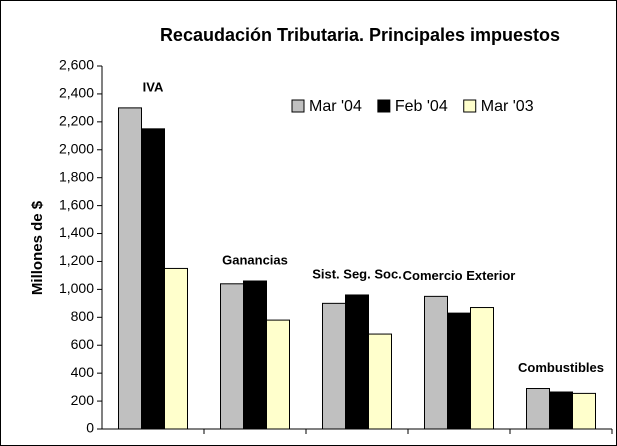 The width and height of the screenshot is (617, 446). Describe the element at coordinates (83, 316) in the screenshot. I see `y-tick-label: 800` at that location.